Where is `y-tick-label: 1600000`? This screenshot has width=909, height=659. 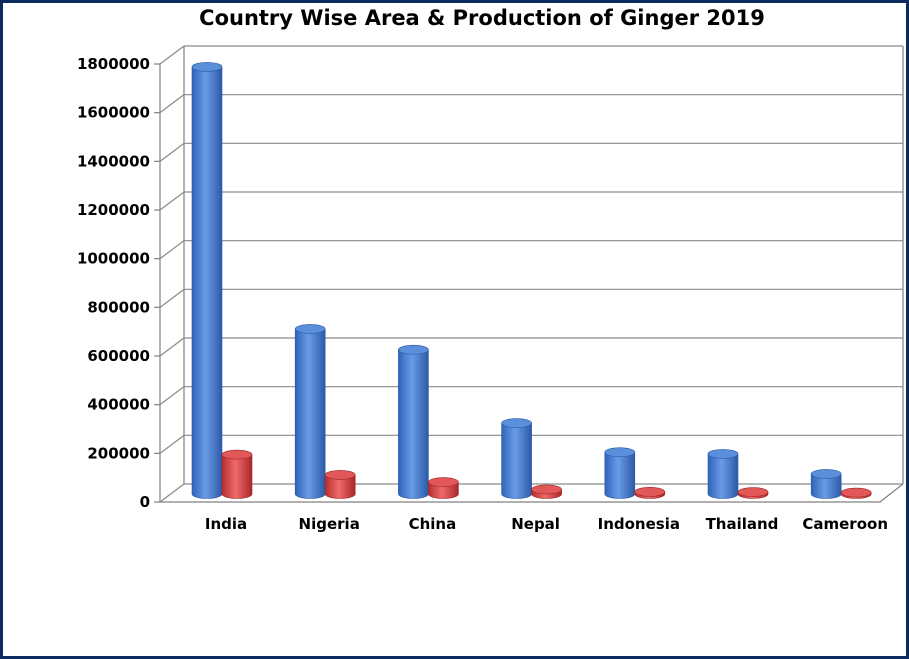 y-tick-label: 1600000 is located at coordinates (113, 113).